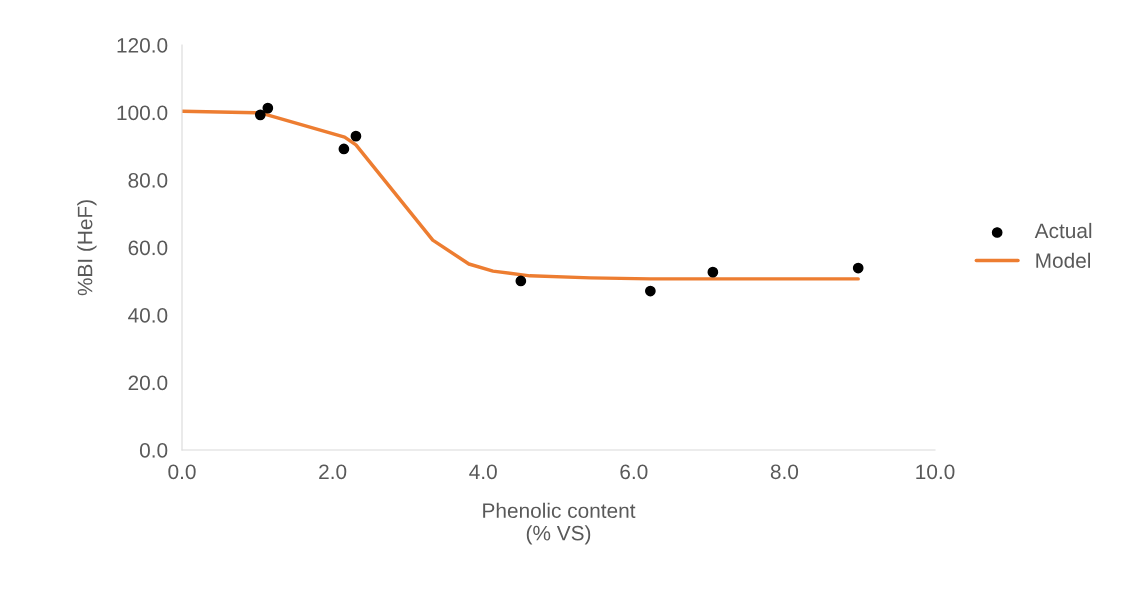 The image size is (1122, 610). I want to click on x-tick-label: 4.0, so click(483, 472).